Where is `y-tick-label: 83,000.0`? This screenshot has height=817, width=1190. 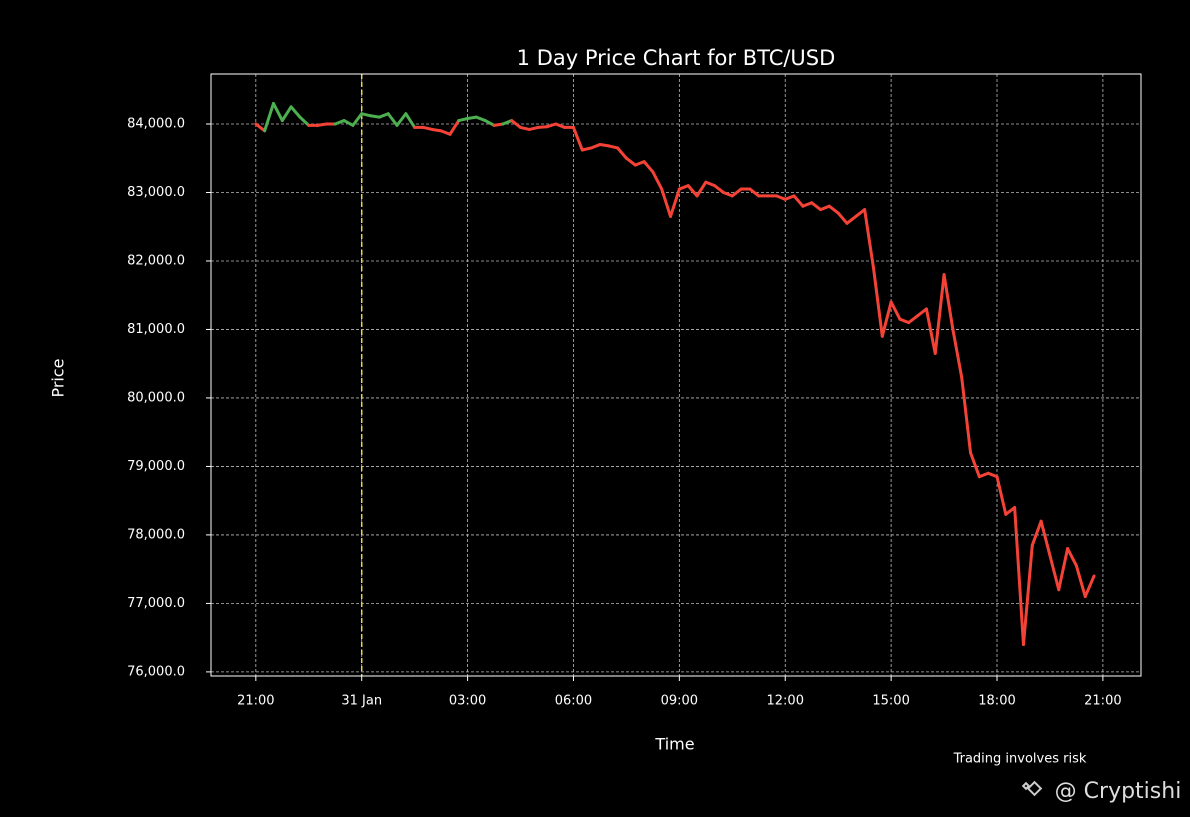
y-tick-label: 83,000.0 is located at coordinates (156, 192).